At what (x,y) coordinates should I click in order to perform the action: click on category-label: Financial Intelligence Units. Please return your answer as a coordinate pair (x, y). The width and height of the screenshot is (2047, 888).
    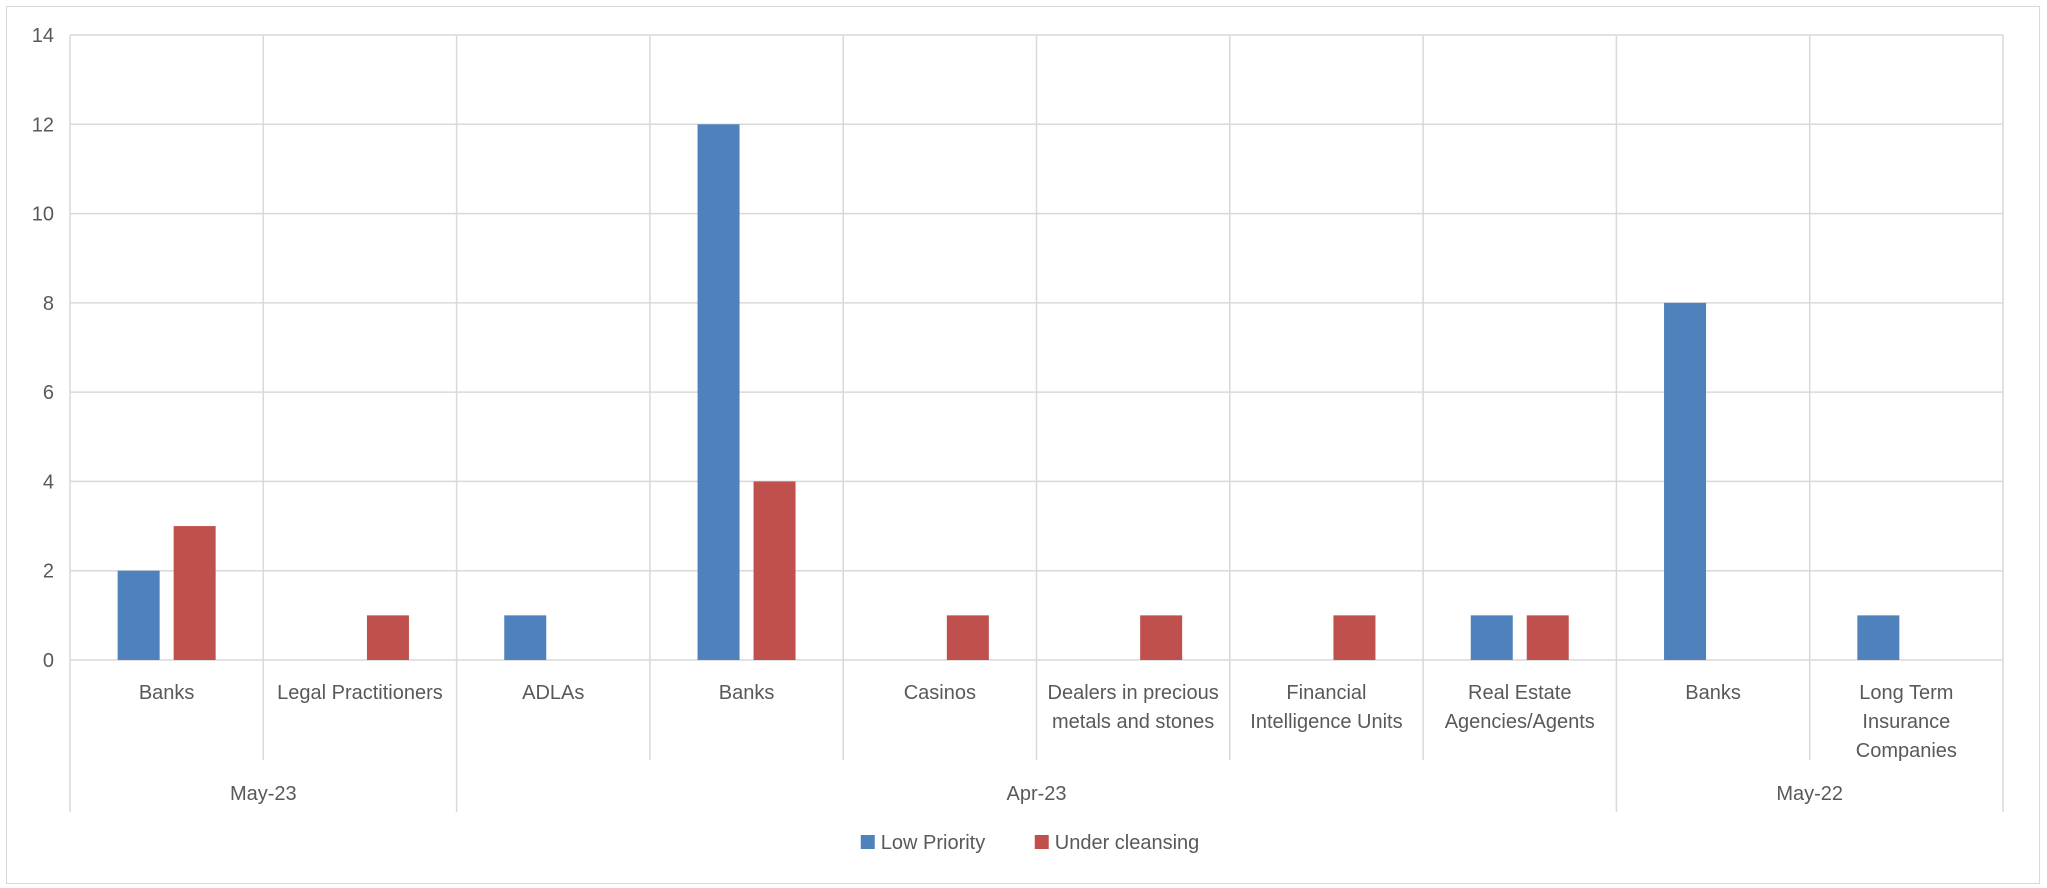
    Looking at the image, I should click on (1326, 707).